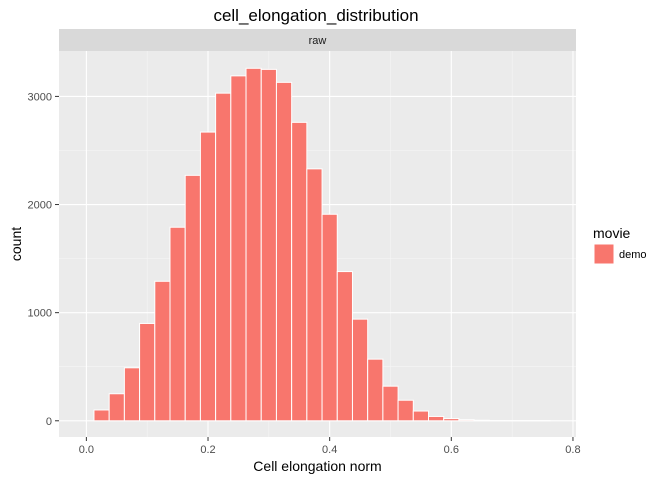  I want to click on legend: movie demo, so click(620, 245).